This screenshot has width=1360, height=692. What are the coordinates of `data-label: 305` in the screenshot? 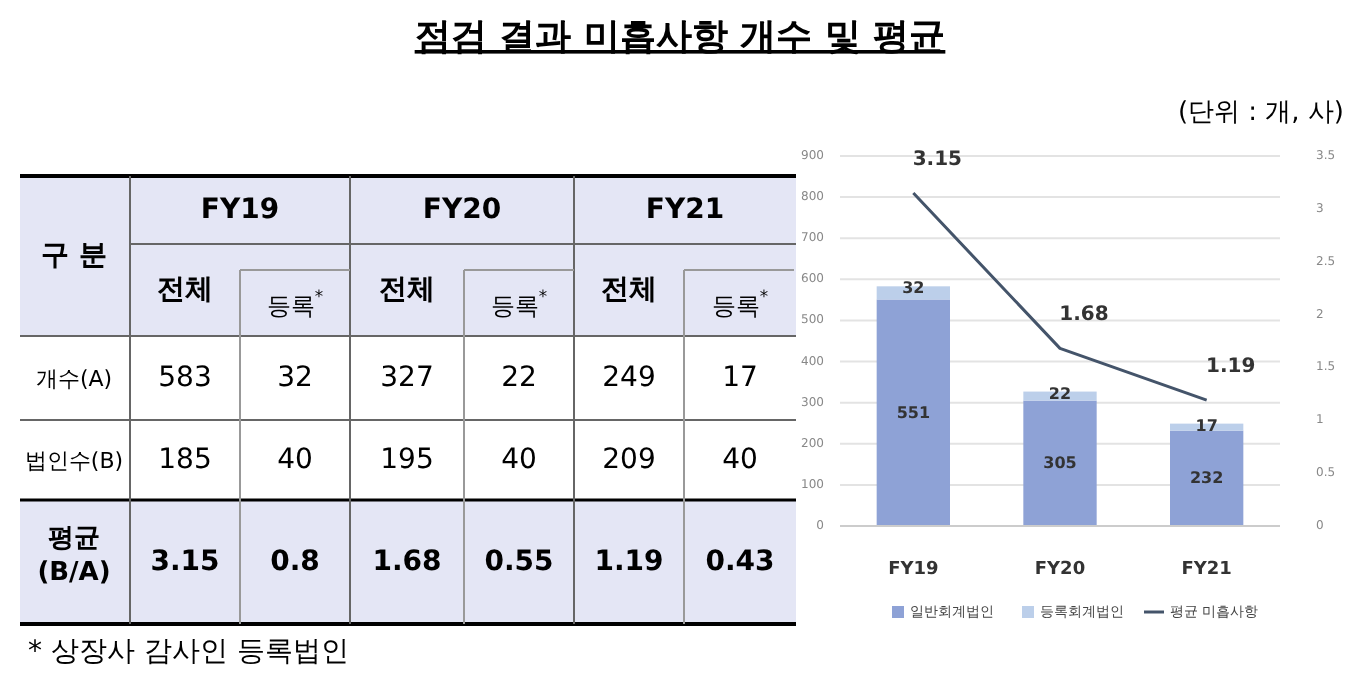 It's located at (1060, 463).